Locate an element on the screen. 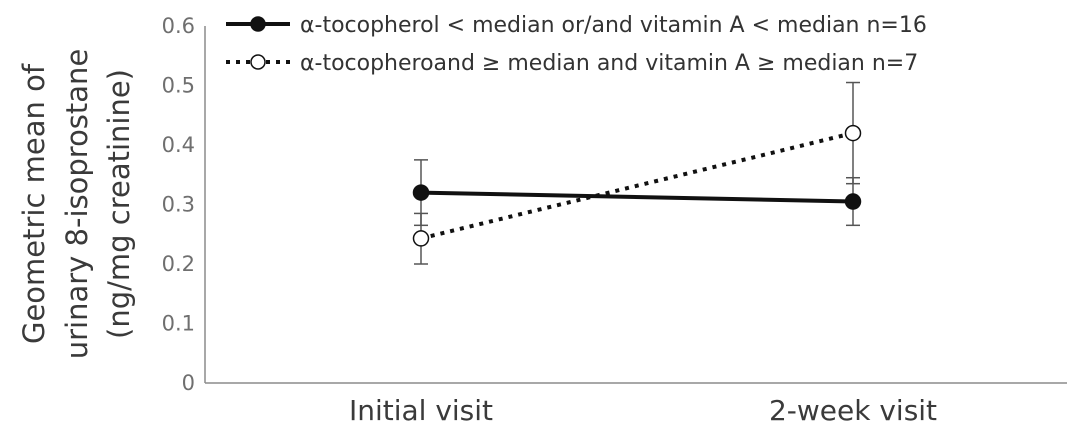 The image size is (1087, 437). y-tick-label: 0 is located at coordinates (188, 383).